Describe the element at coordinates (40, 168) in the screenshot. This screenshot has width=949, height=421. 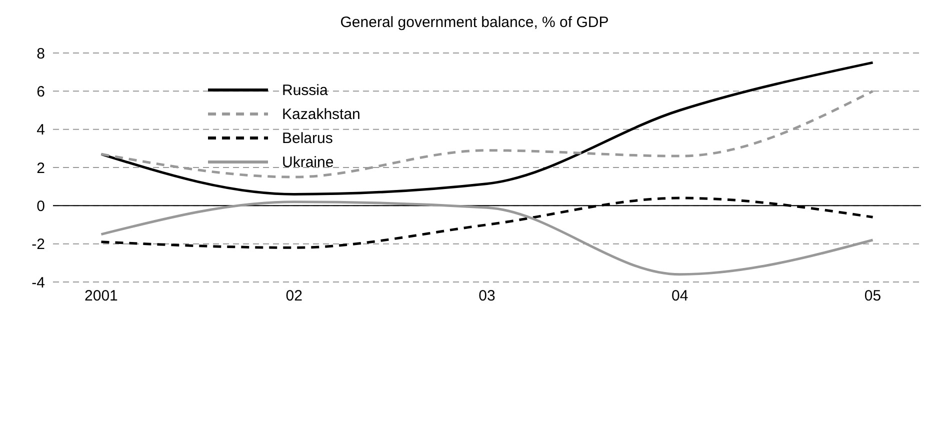
I see `y-tick-label: 2` at that location.